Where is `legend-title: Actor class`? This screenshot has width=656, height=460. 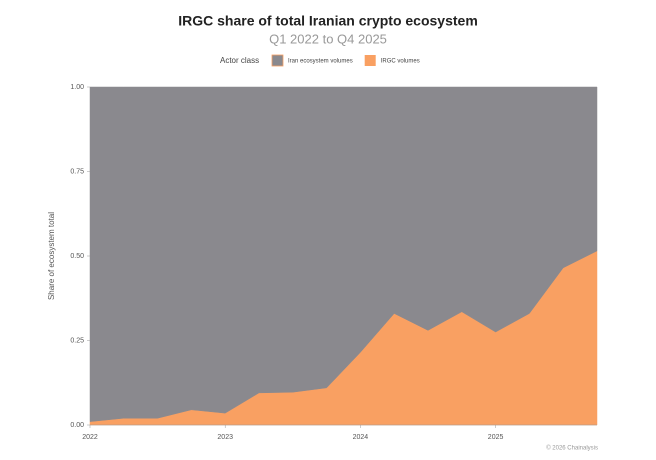
legend-title: Actor class is located at coordinates (239, 60).